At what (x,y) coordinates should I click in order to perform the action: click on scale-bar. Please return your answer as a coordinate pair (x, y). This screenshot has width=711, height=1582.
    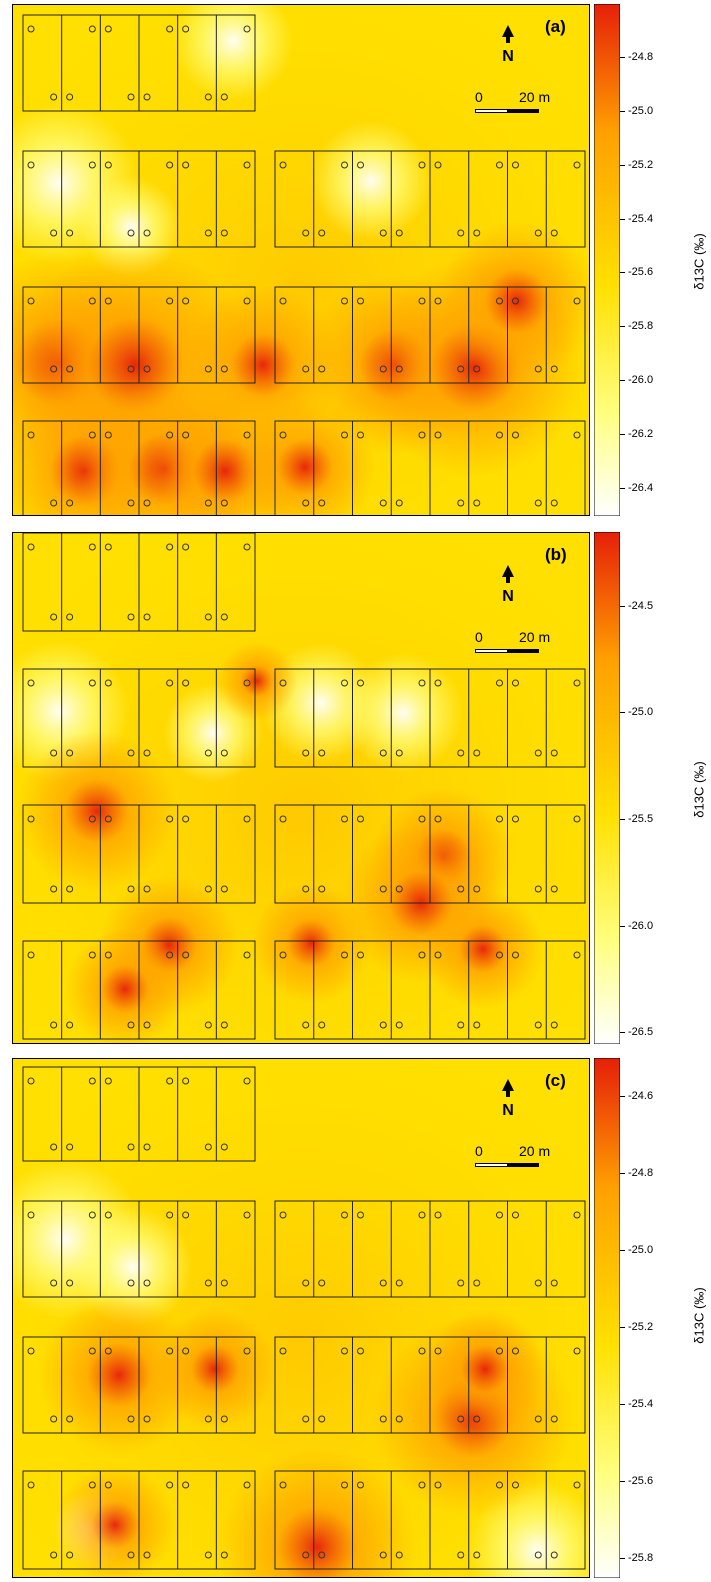
    Looking at the image, I should click on (507, 111).